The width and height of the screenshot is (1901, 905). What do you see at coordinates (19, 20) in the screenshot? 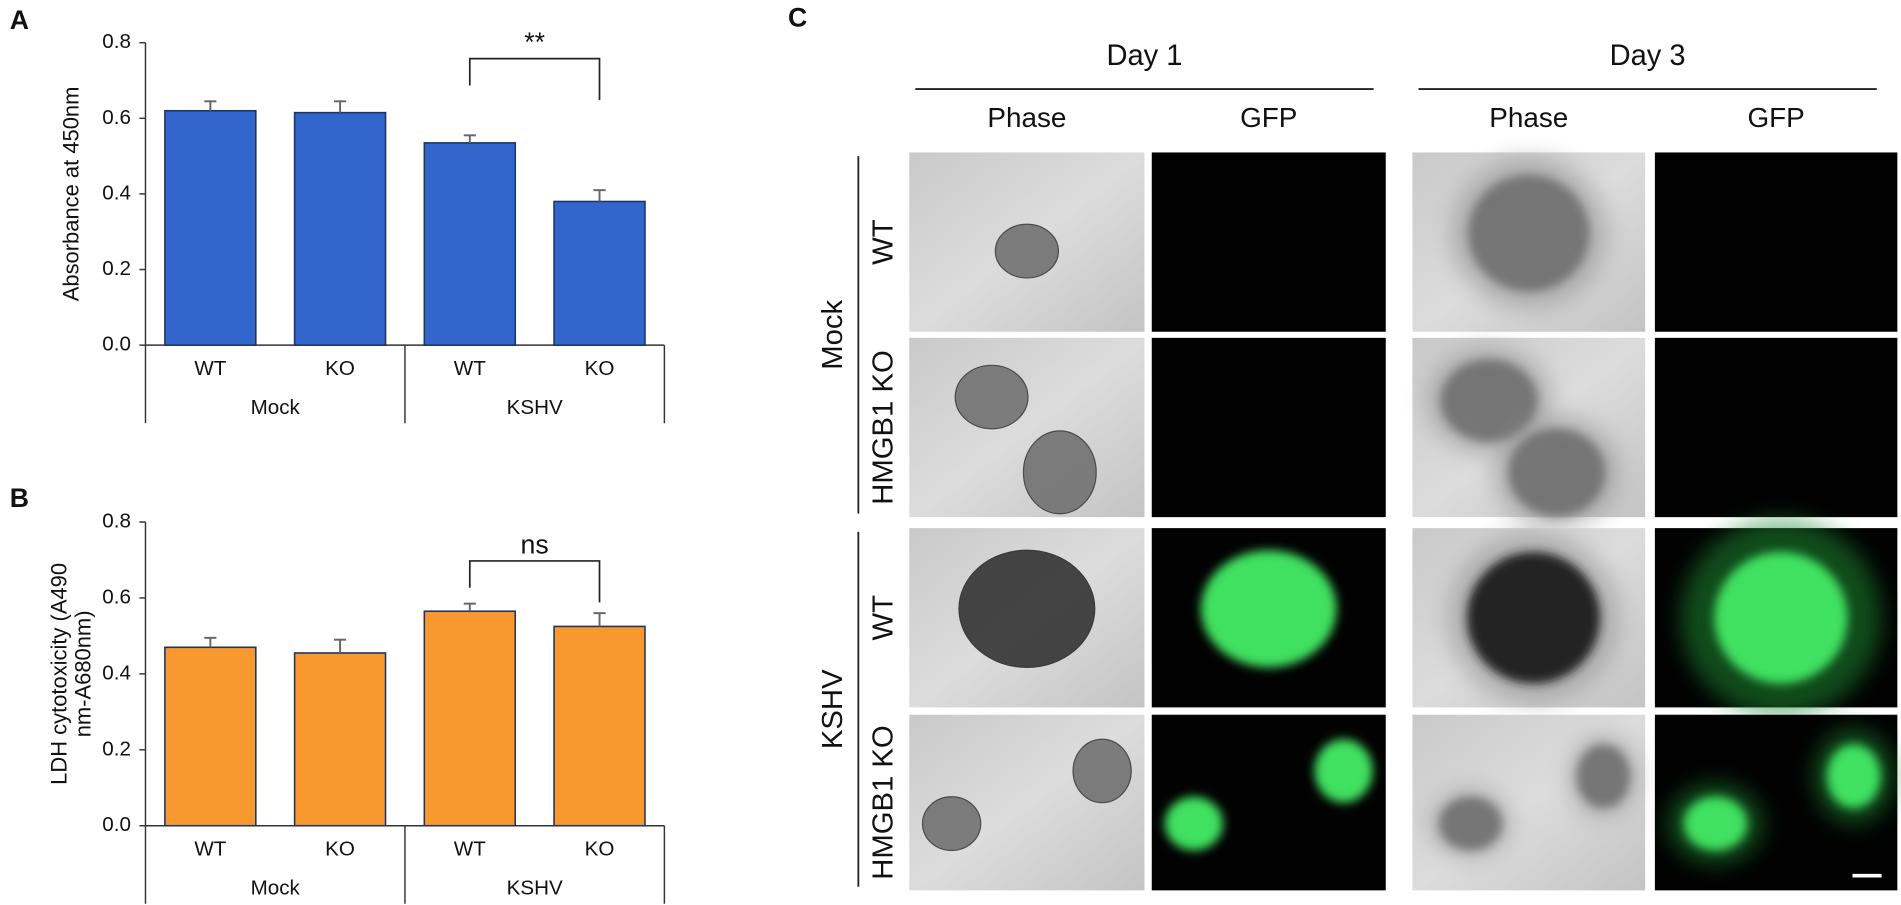
I see `panel-label: A` at bounding box center [19, 20].